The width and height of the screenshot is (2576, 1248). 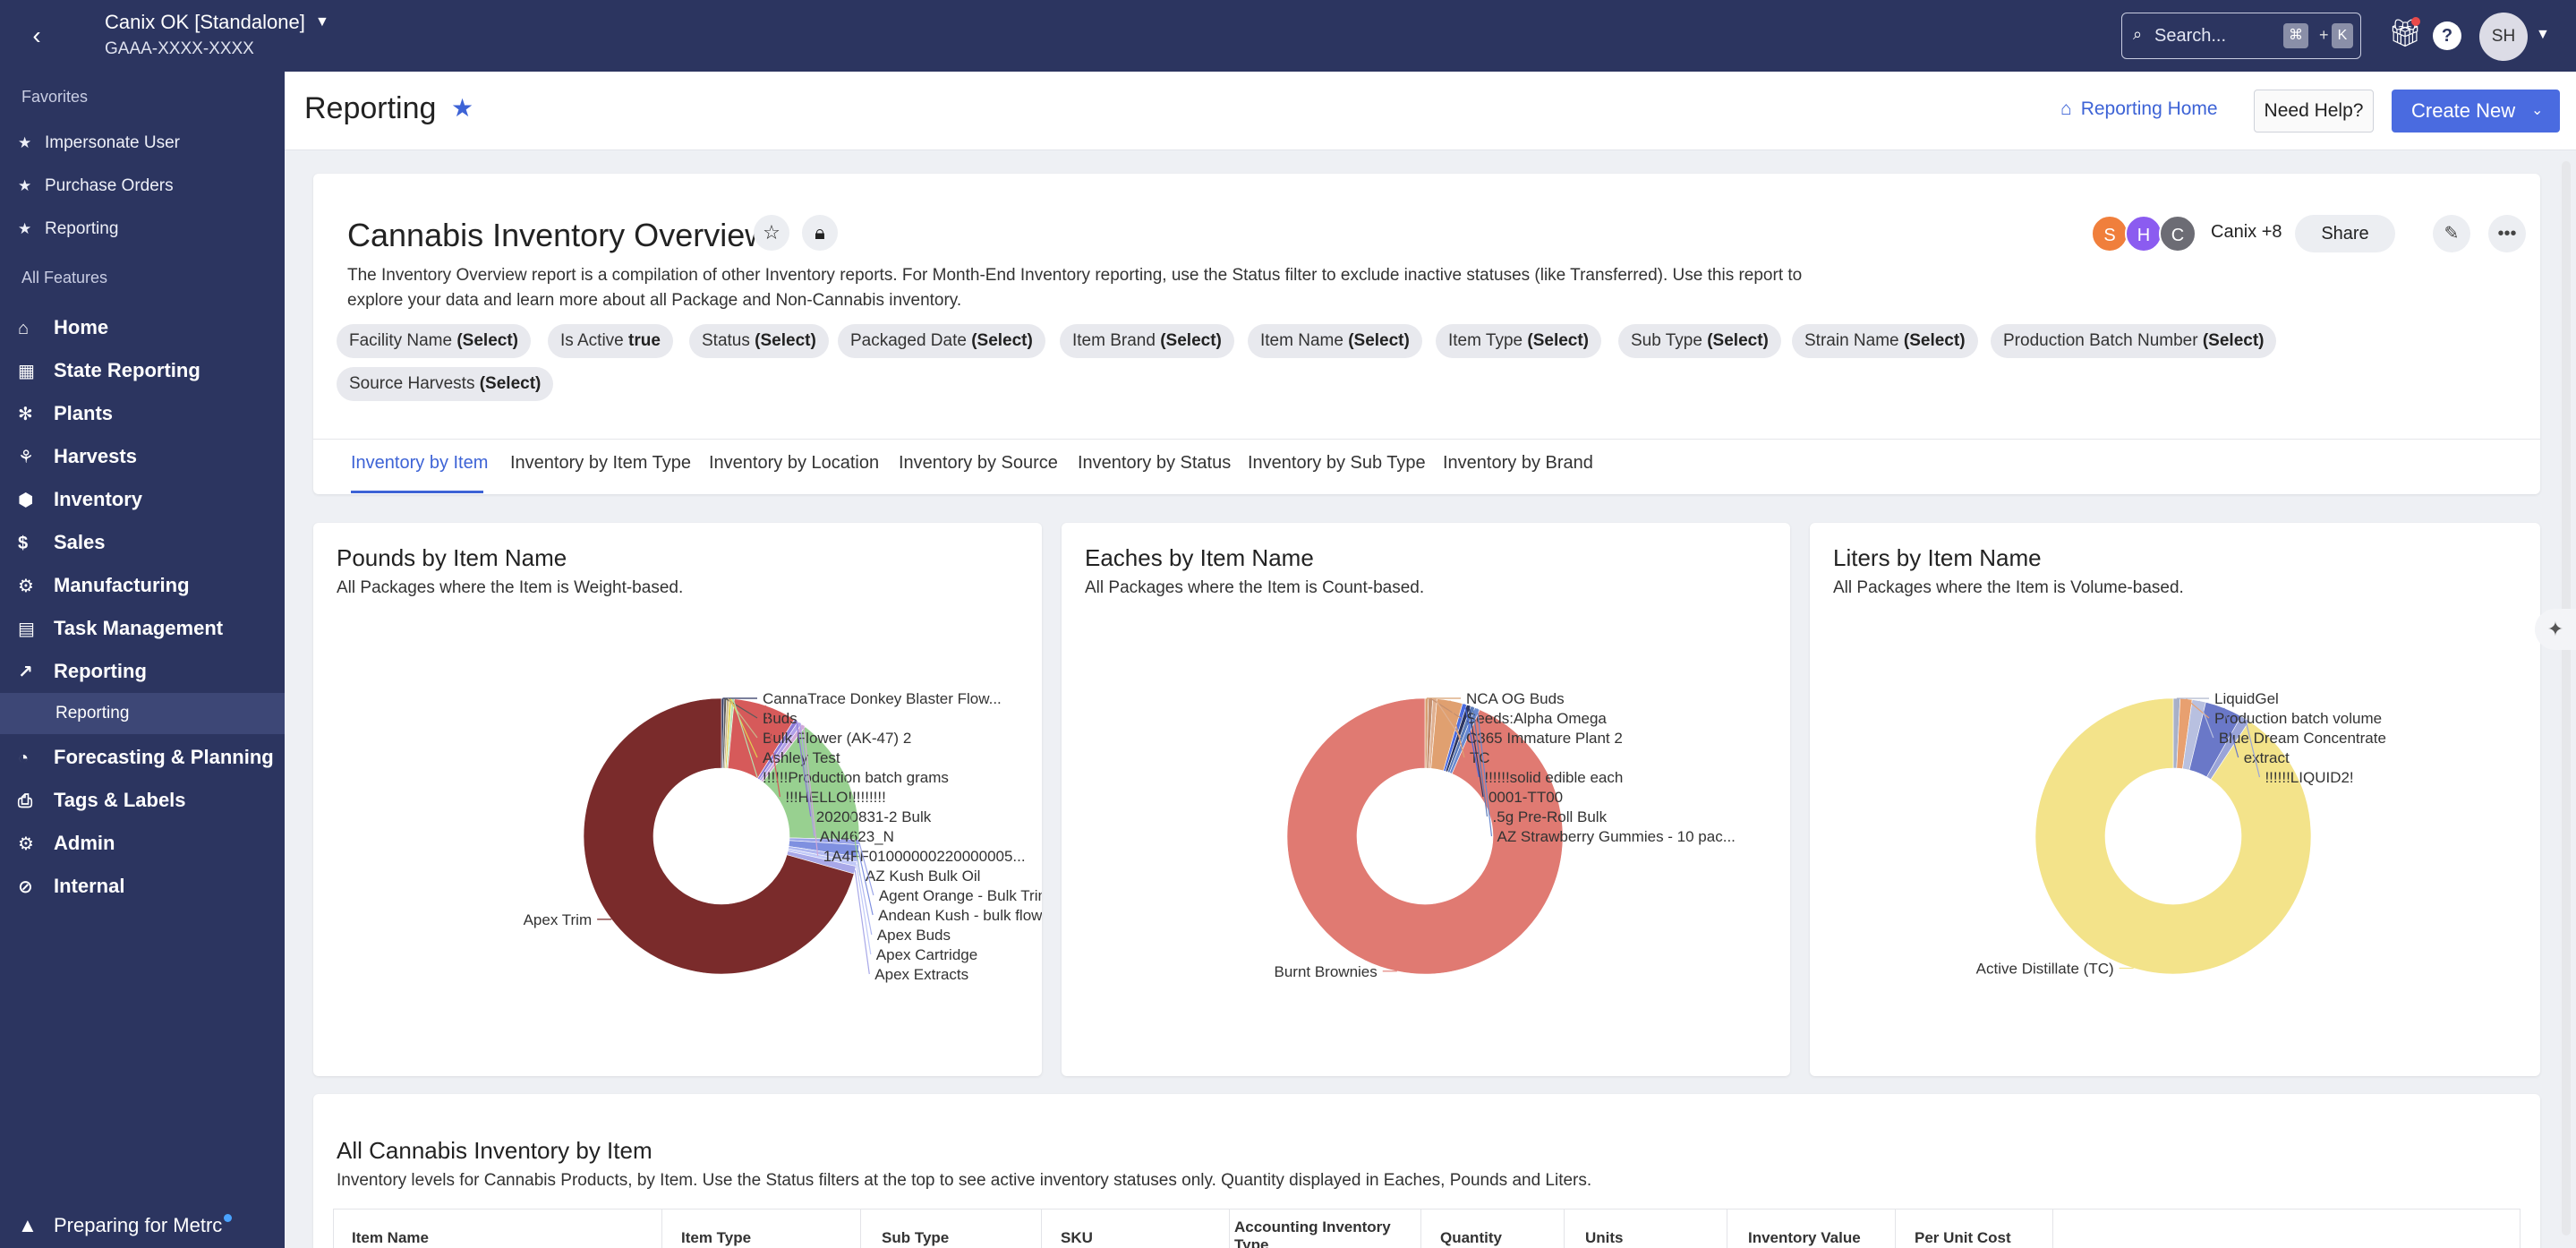 What do you see at coordinates (716, 1238) in the screenshot?
I see `column-header: Item Type` at bounding box center [716, 1238].